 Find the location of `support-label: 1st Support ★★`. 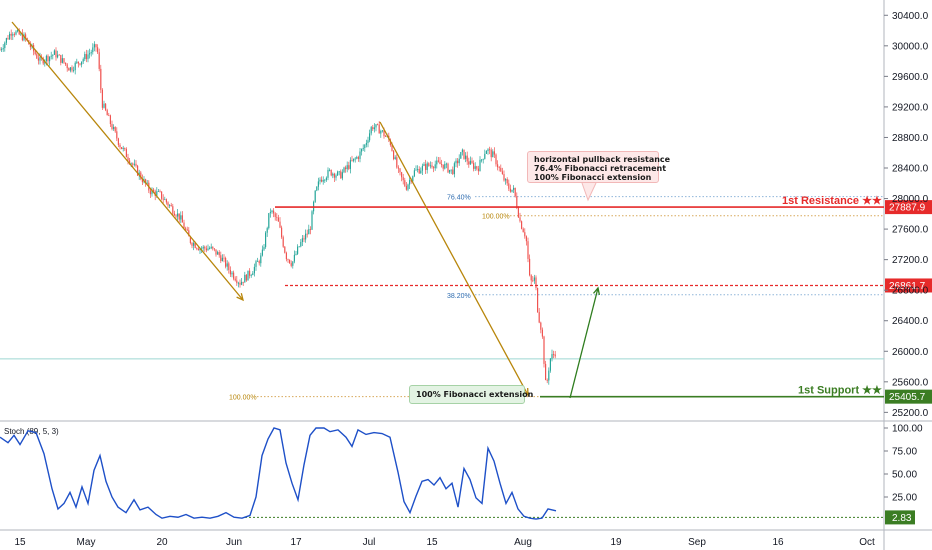

support-label: 1st Support ★★ is located at coordinates (840, 391).